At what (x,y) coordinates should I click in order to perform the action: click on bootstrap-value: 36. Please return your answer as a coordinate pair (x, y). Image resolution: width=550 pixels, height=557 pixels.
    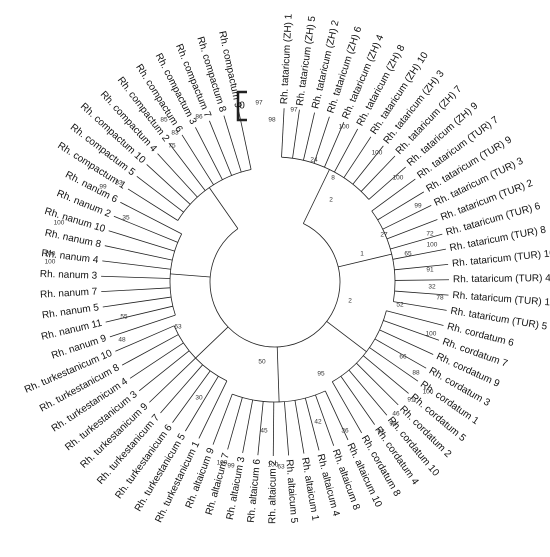
    Looking at the image, I should click on (345, 431).